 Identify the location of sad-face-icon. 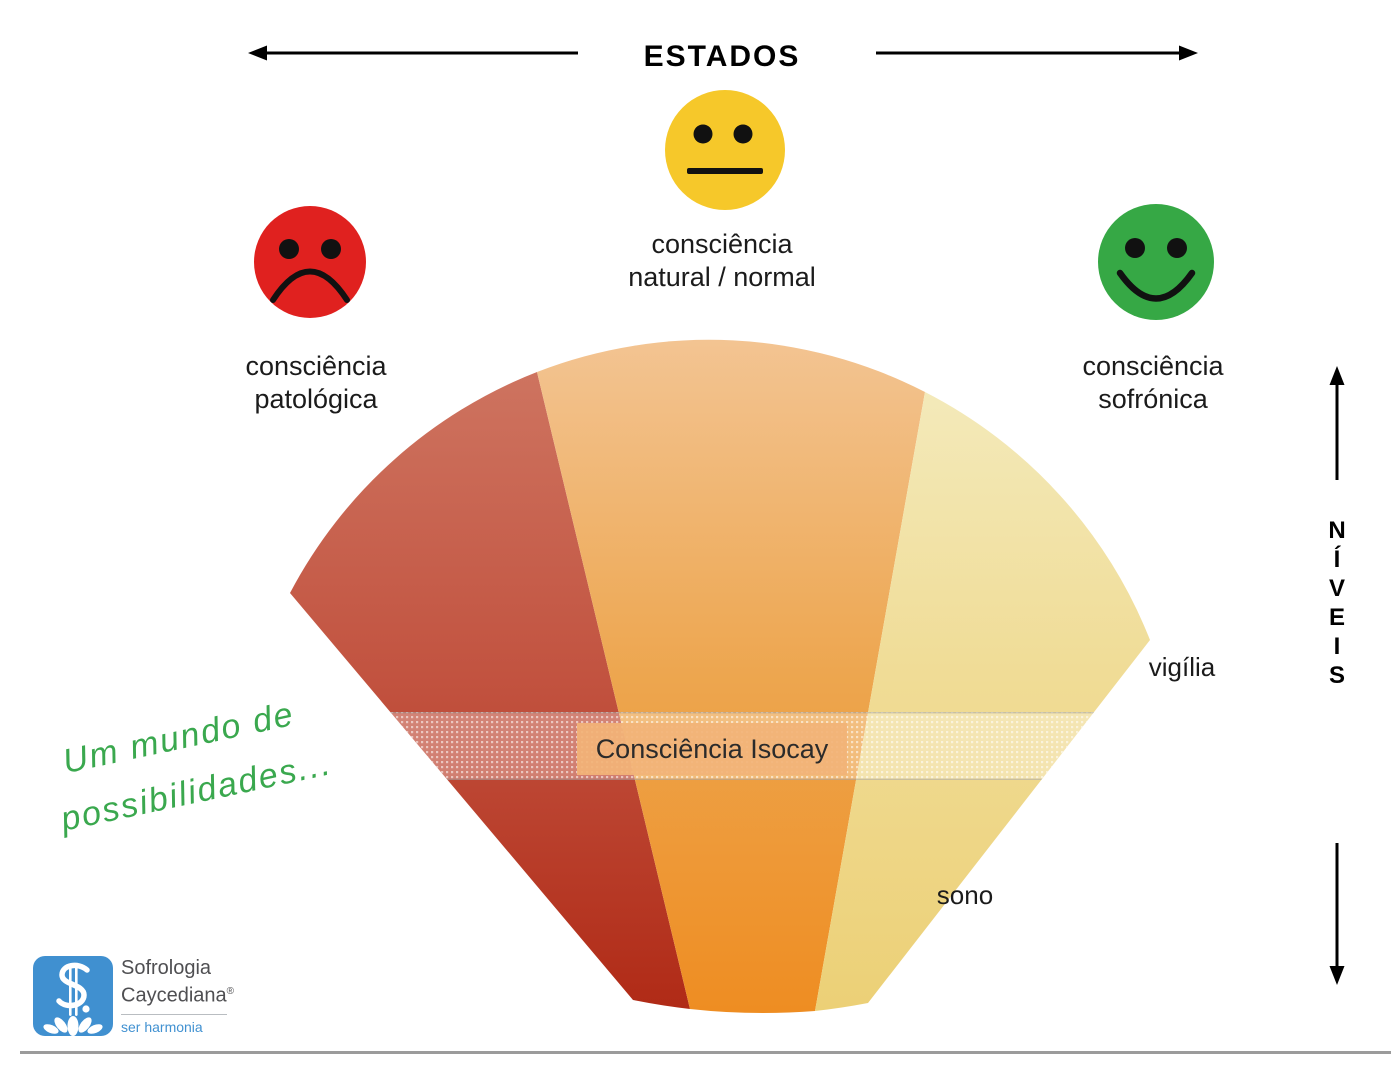
(310, 262).